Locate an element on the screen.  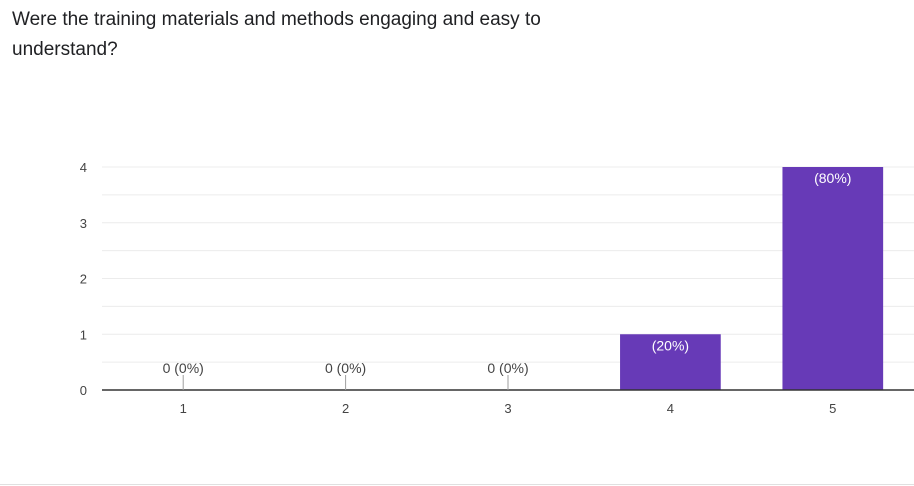
y-tick-label: 0 is located at coordinates (83, 390).